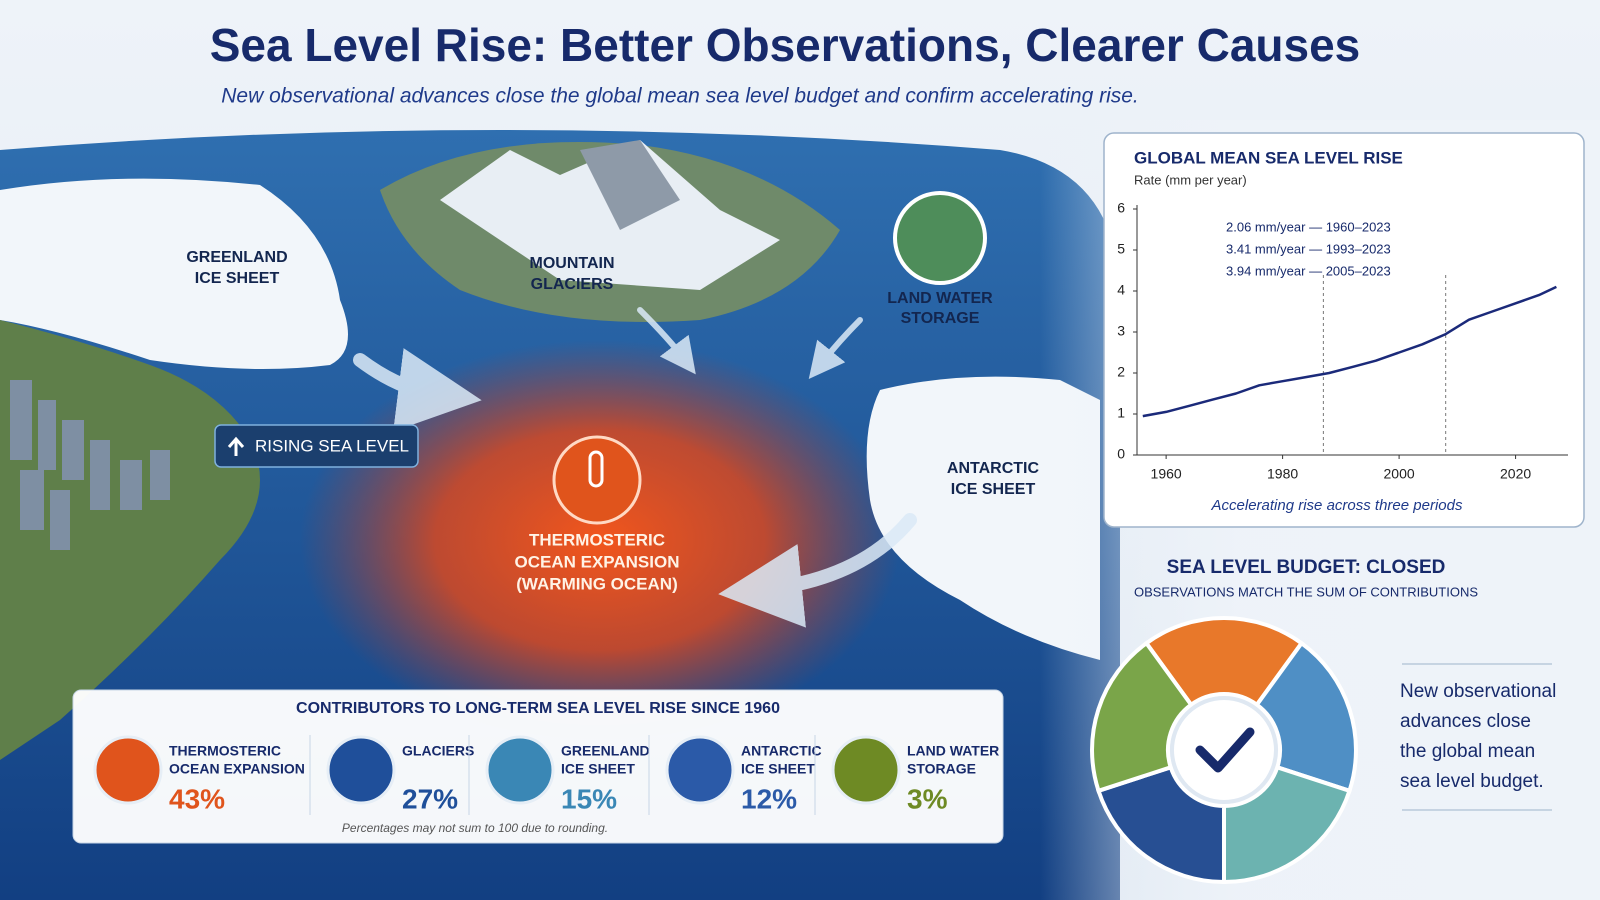  Describe the element at coordinates (927, 798) in the screenshot. I see `contributor-share: 3%` at that location.